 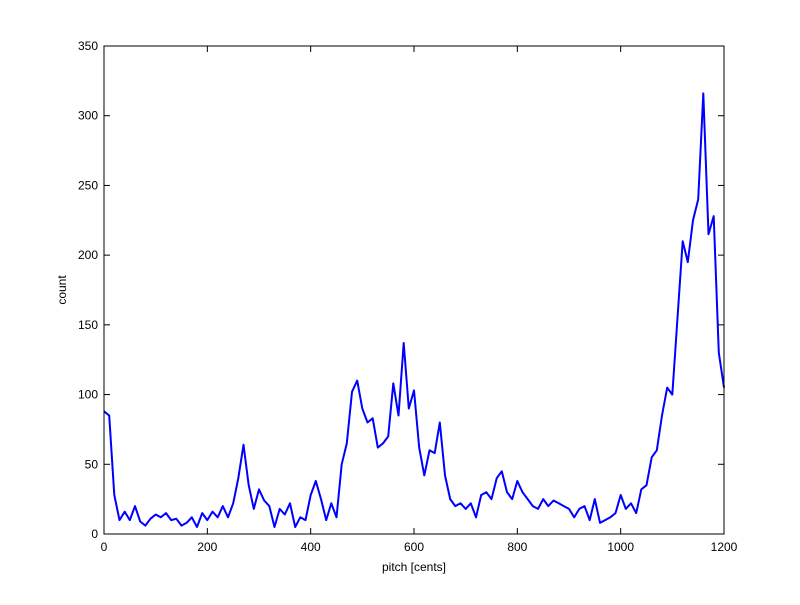 What do you see at coordinates (414, 567) in the screenshot?
I see `x-axis-label: pitch [cents]` at bounding box center [414, 567].